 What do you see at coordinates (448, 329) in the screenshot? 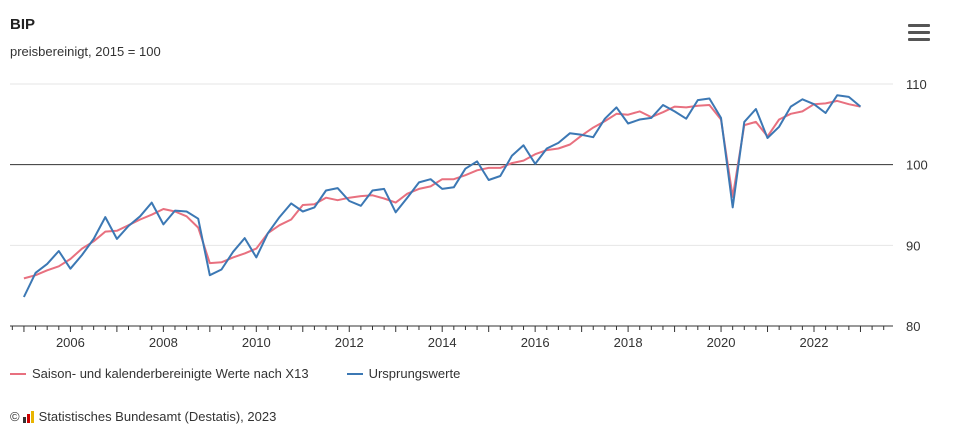
I see `x-axis-ticks` at bounding box center [448, 329].